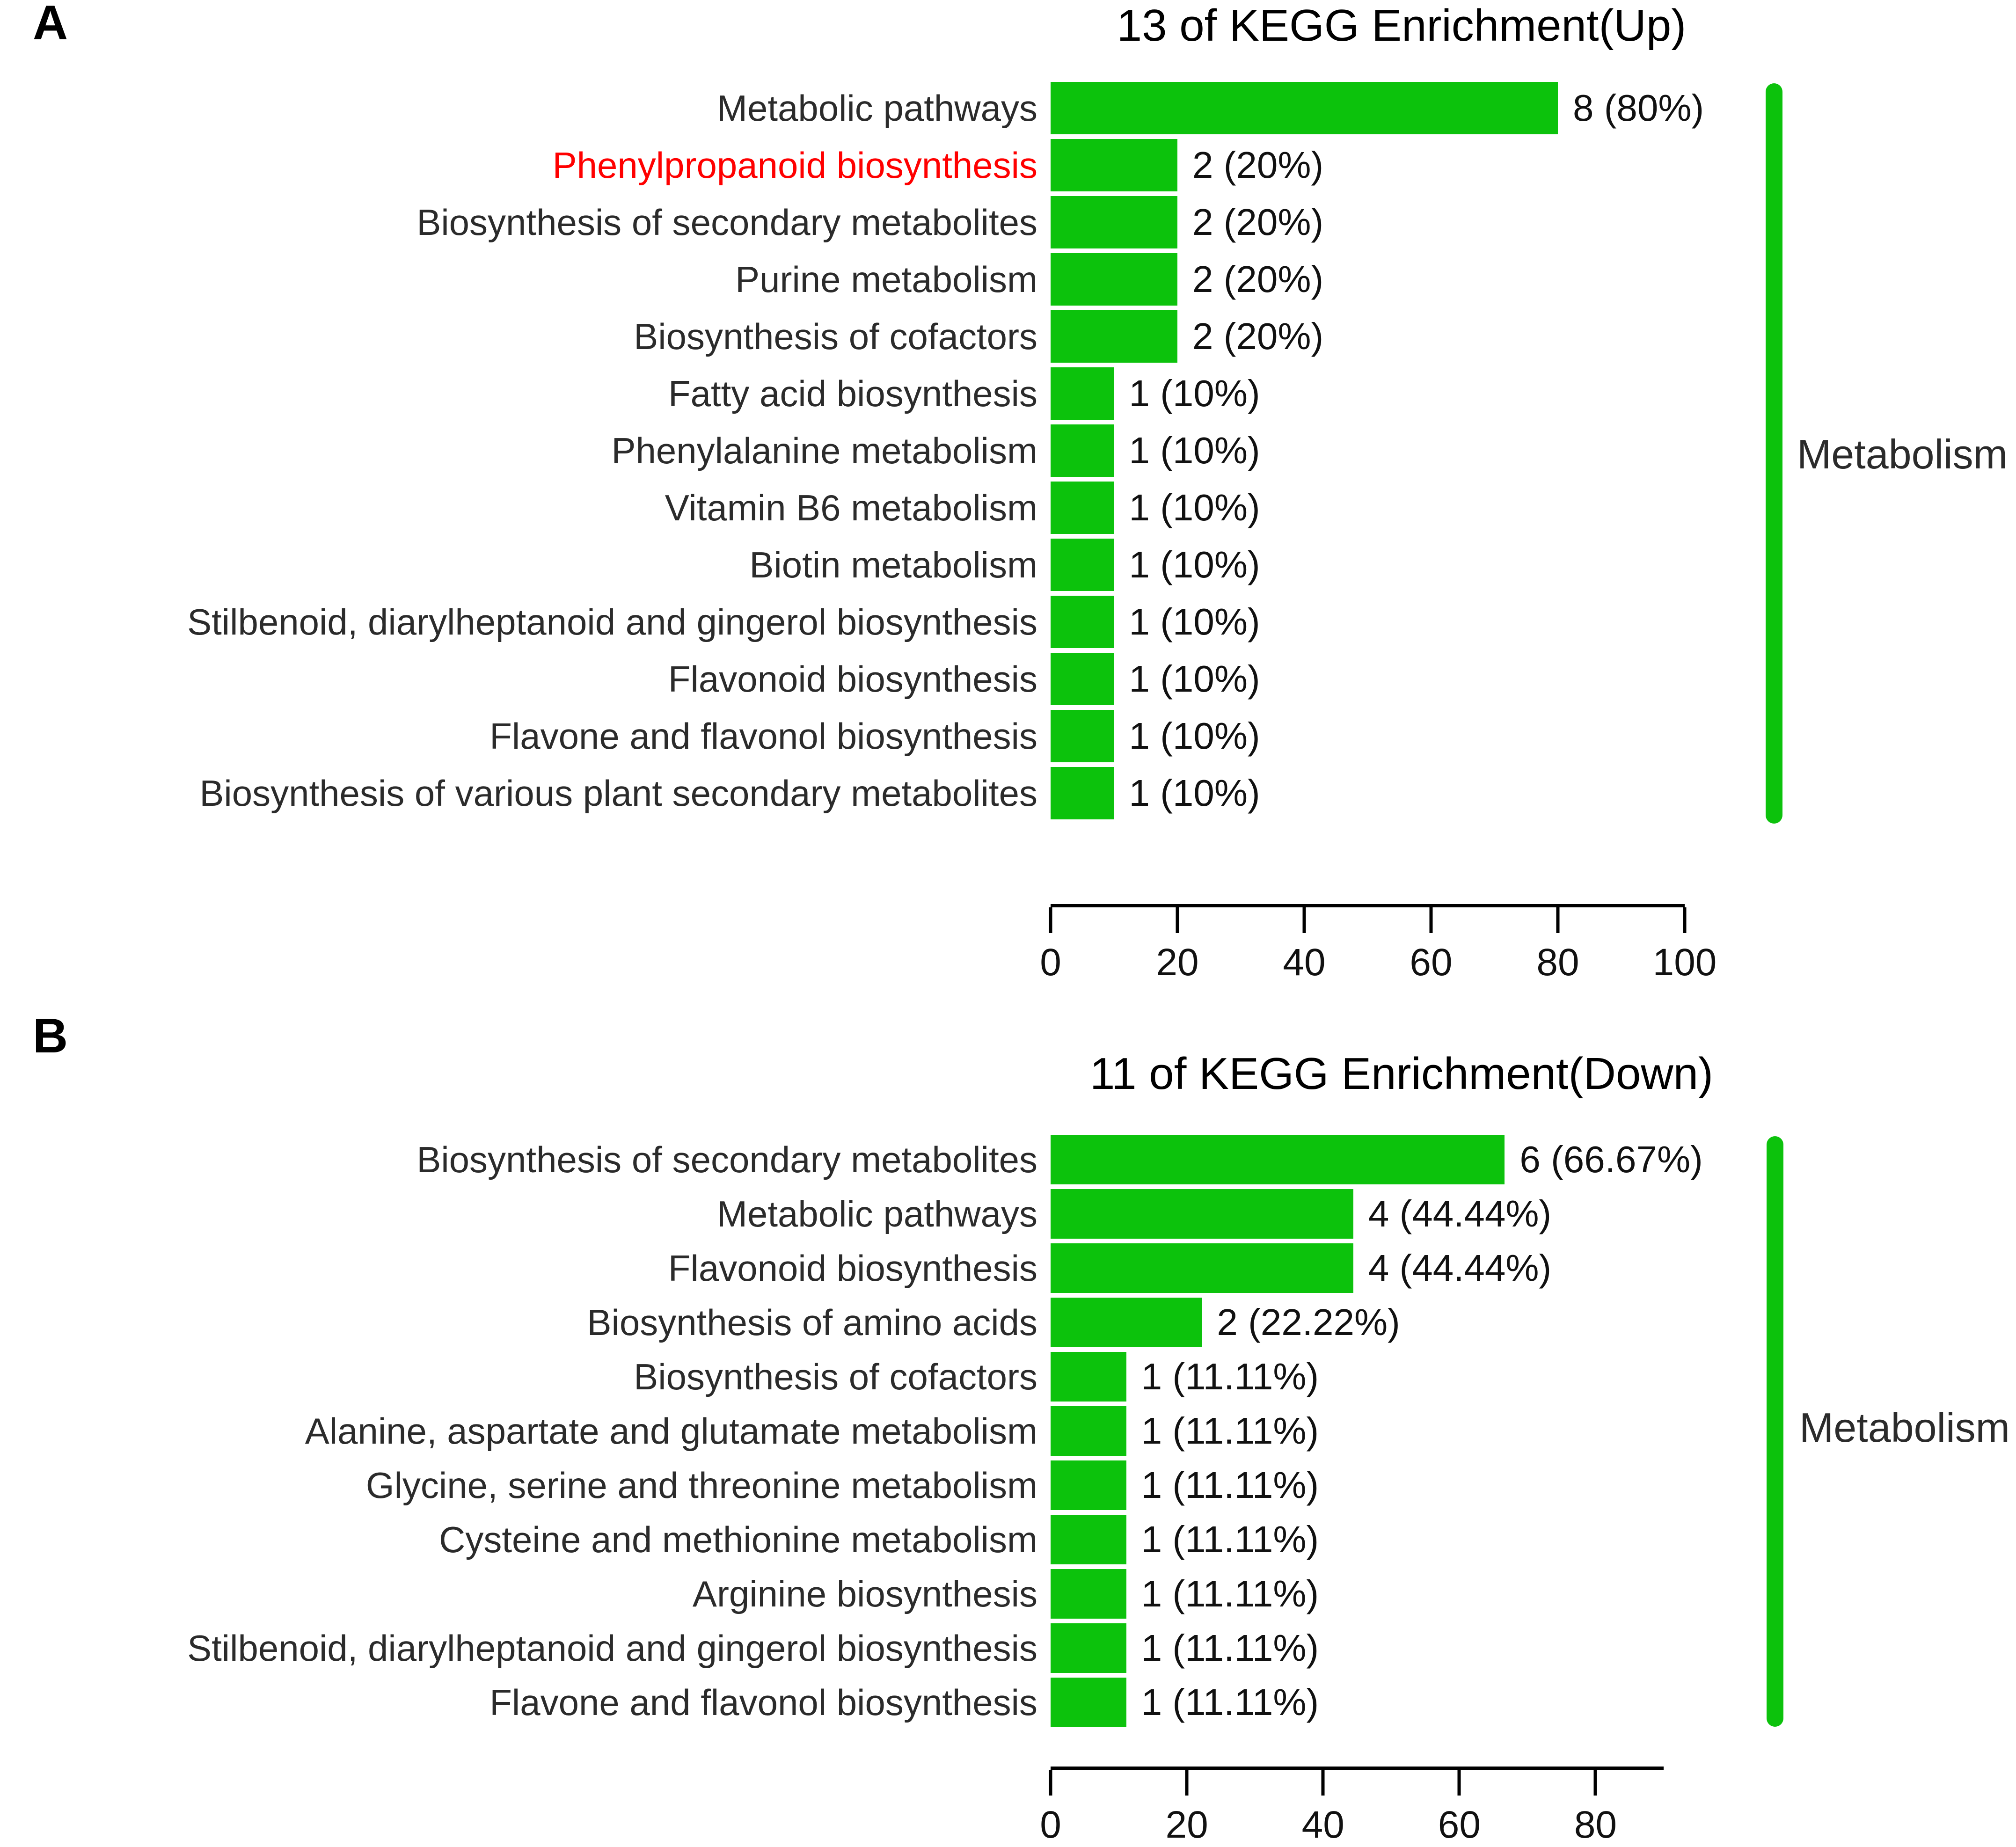  Describe the element at coordinates (1368, 905) in the screenshot. I see `axis-line` at that location.